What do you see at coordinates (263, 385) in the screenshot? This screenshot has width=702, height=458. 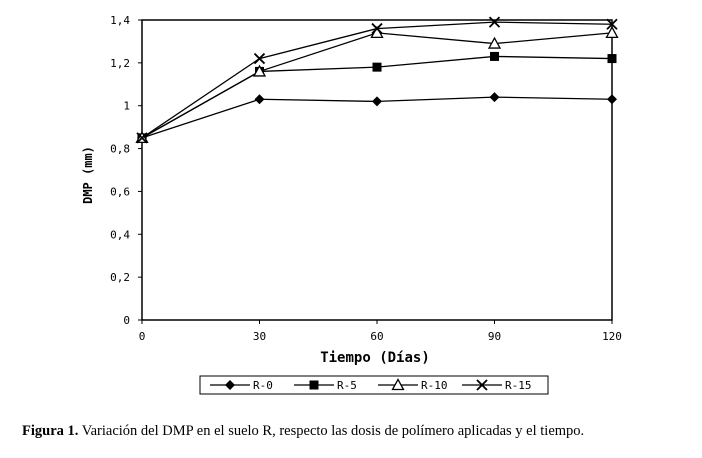 I see `legend-label: R-0` at bounding box center [263, 385].